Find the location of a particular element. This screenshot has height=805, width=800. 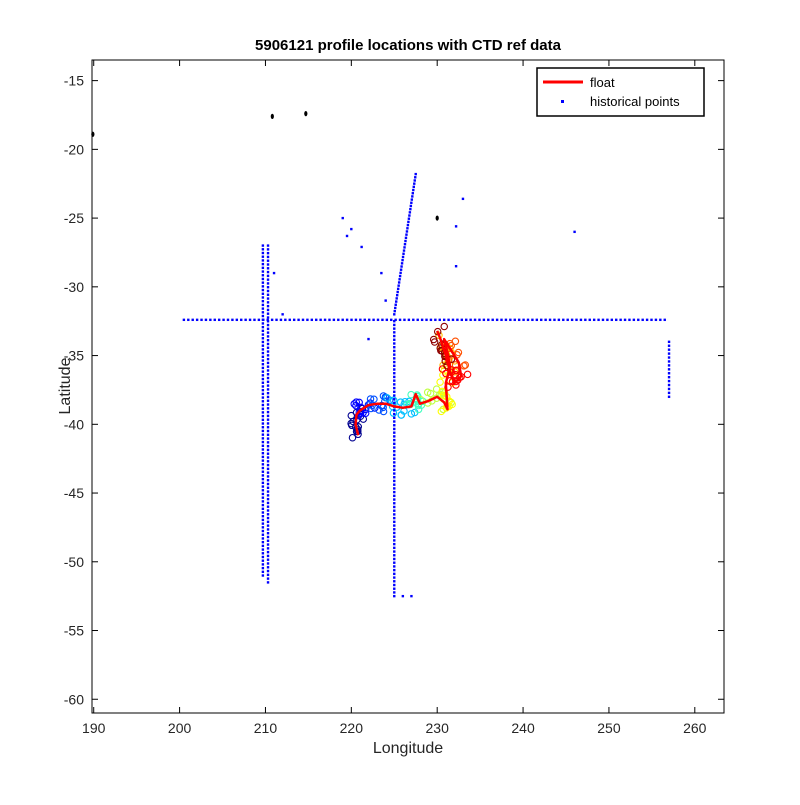

x-tick-label: 210 is located at coordinates (266, 728).